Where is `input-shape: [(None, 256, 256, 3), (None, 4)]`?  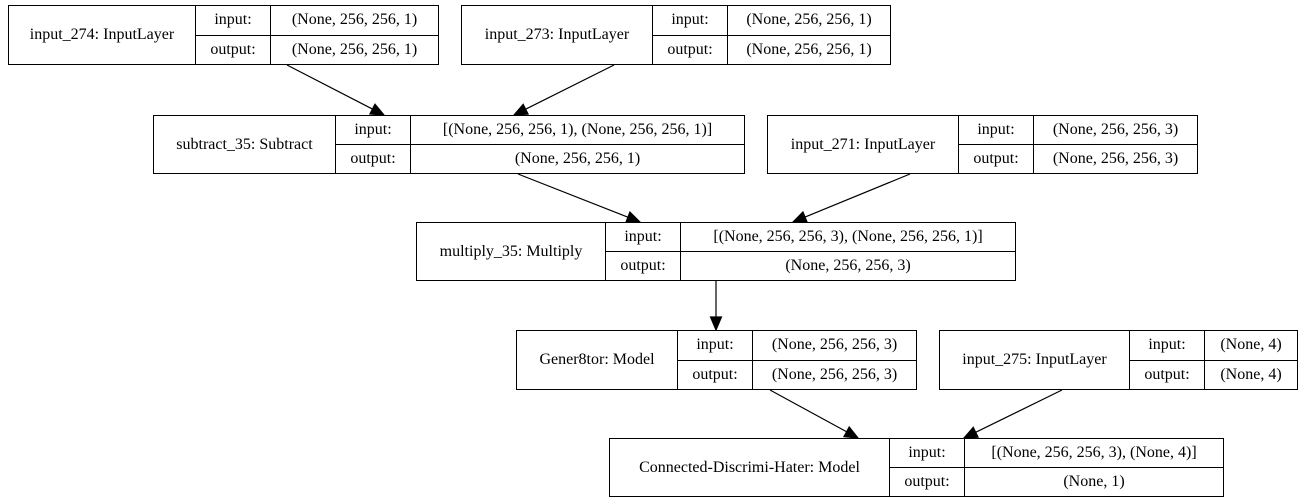 input-shape: [(None, 256, 256, 3), (None, 4)] is located at coordinates (1094, 453).